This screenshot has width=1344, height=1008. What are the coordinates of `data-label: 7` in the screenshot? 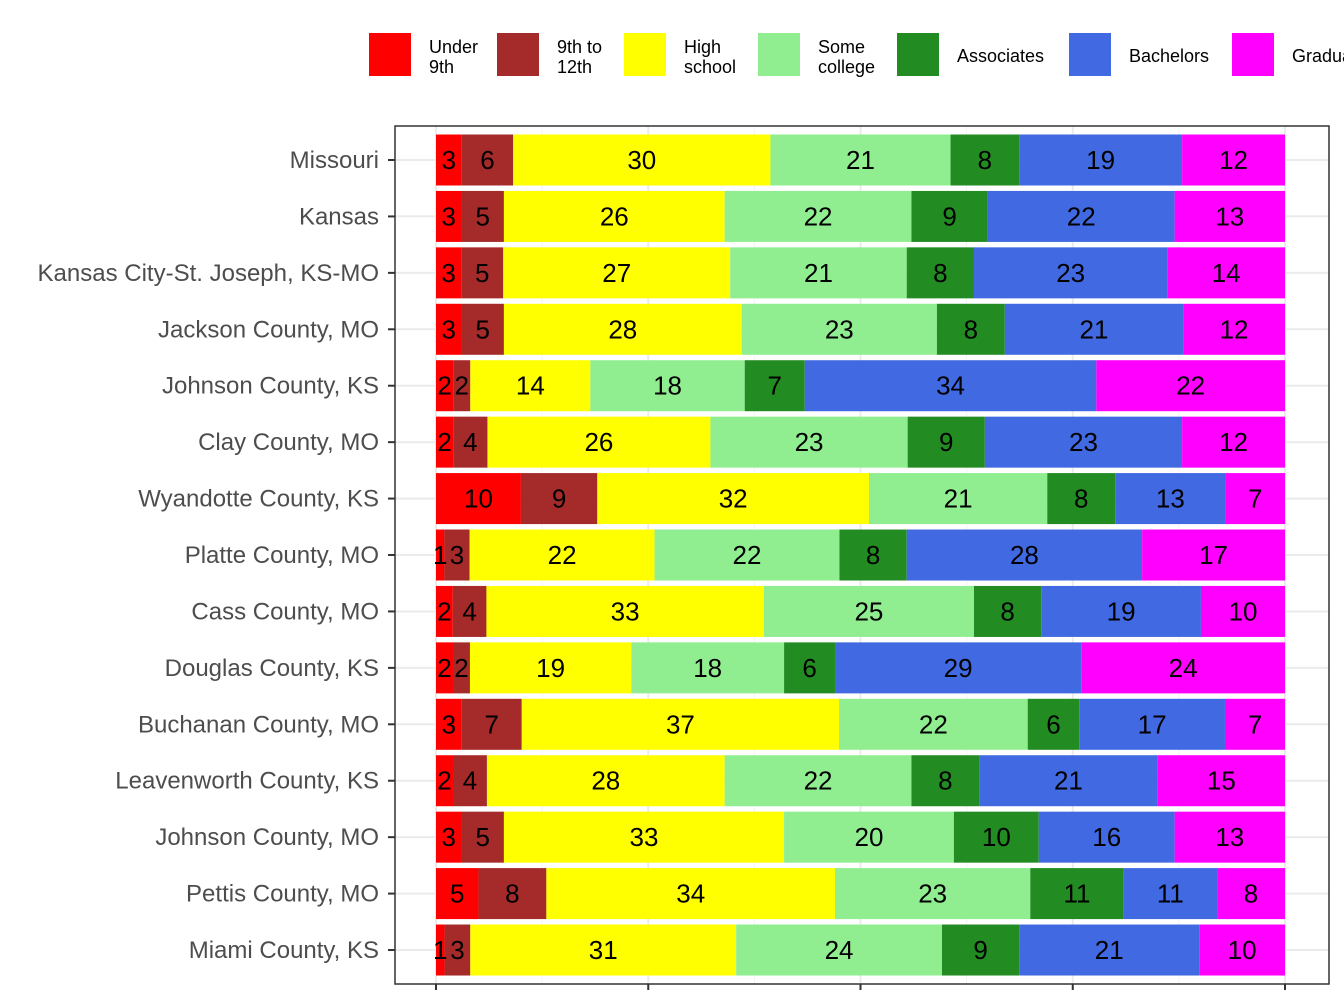 It's located at (1255, 724).